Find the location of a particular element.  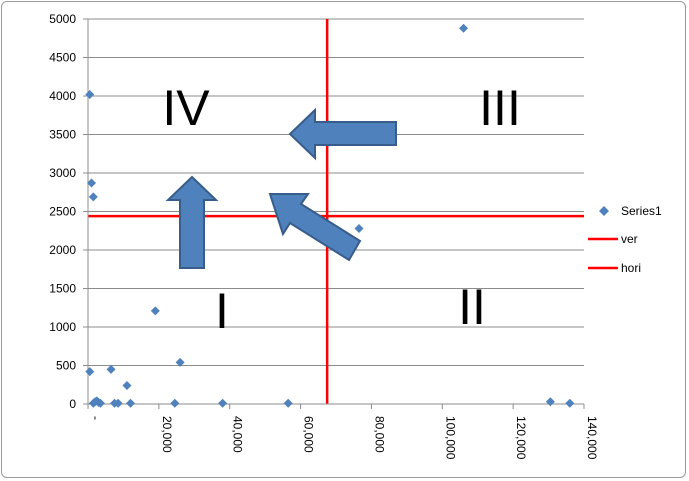

legend: Series1 ver hori is located at coordinates (625, 239).